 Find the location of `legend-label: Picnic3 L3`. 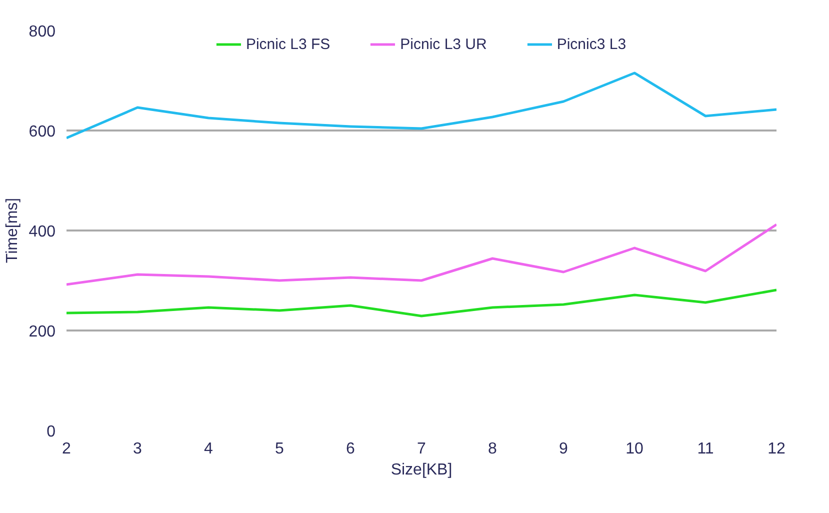

legend-label: Picnic3 L3 is located at coordinates (591, 44).